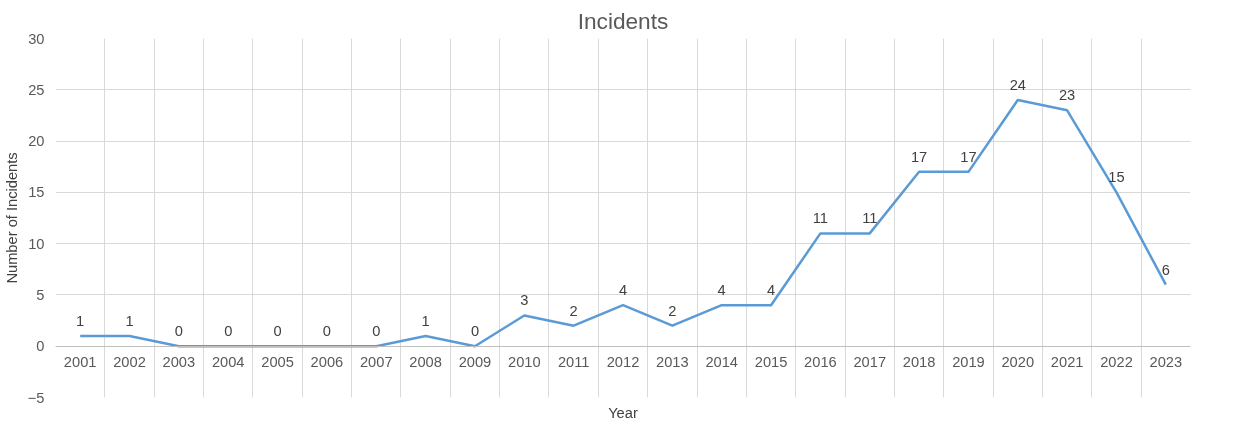 This screenshot has height=447, width=1242. Describe the element at coordinates (425, 362) in the screenshot. I see `x-tick-label: 2008` at that location.